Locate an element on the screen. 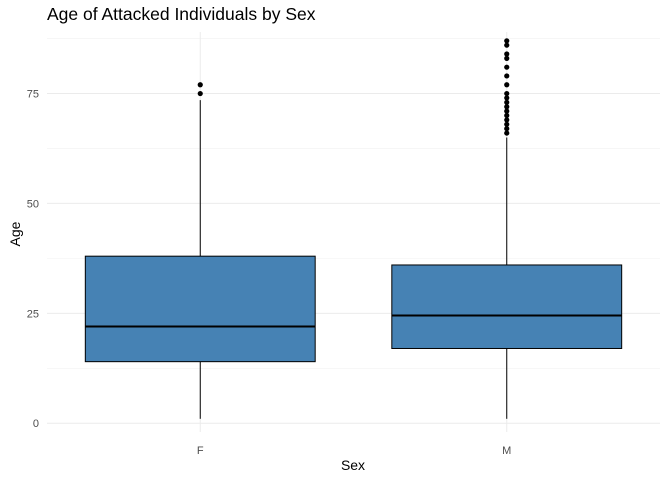 This screenshot has width=672, height=480. y-axis-title: Age is located at coordinates (15, 233).